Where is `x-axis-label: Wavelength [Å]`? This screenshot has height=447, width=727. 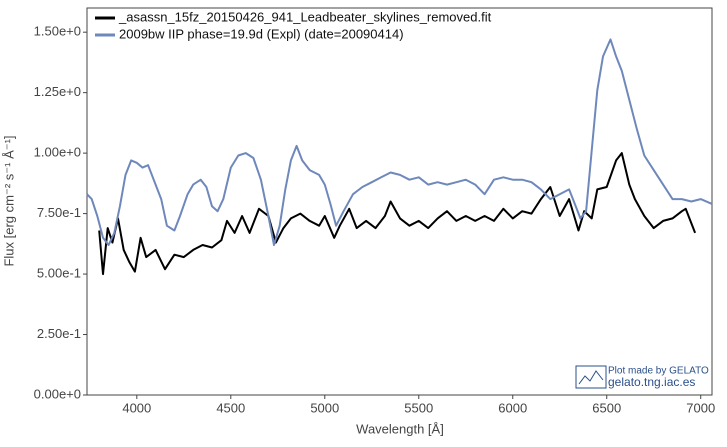
x-axis-label: Wavelength [Å] is located at coordinates (400, 428).